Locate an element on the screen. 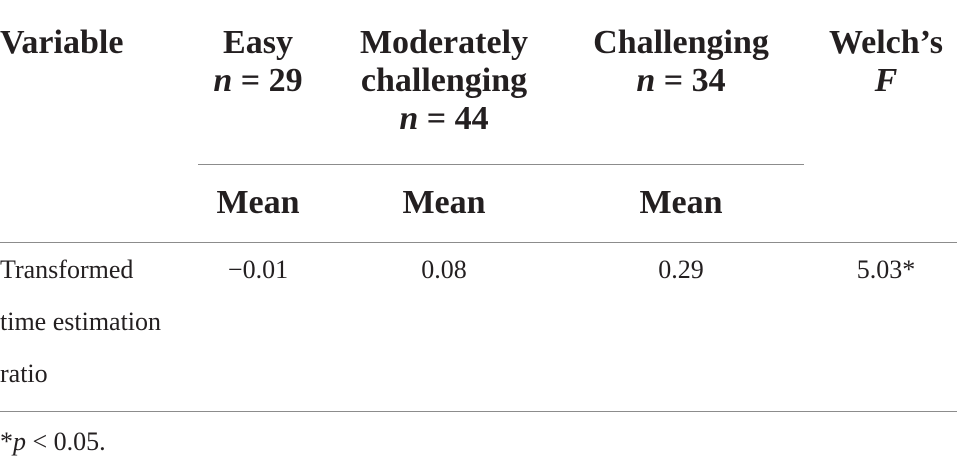 This screenshot has width=957, height=467. table-footnote: *p < 0.05. is located at coordinates (53, 442).